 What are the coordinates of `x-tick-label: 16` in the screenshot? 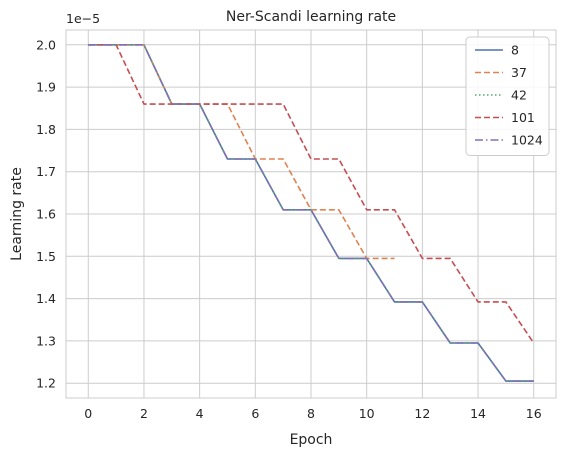 It's located at (534, 413).